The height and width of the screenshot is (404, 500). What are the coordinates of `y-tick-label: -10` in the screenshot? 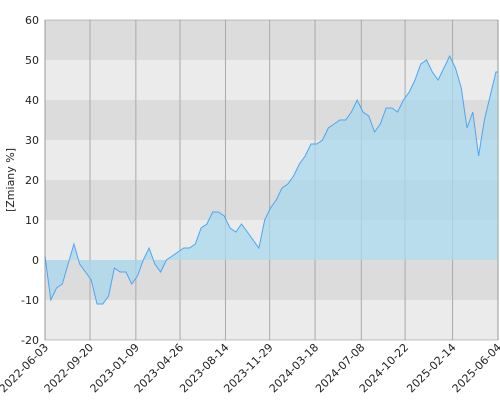 It's located at (30, 300).